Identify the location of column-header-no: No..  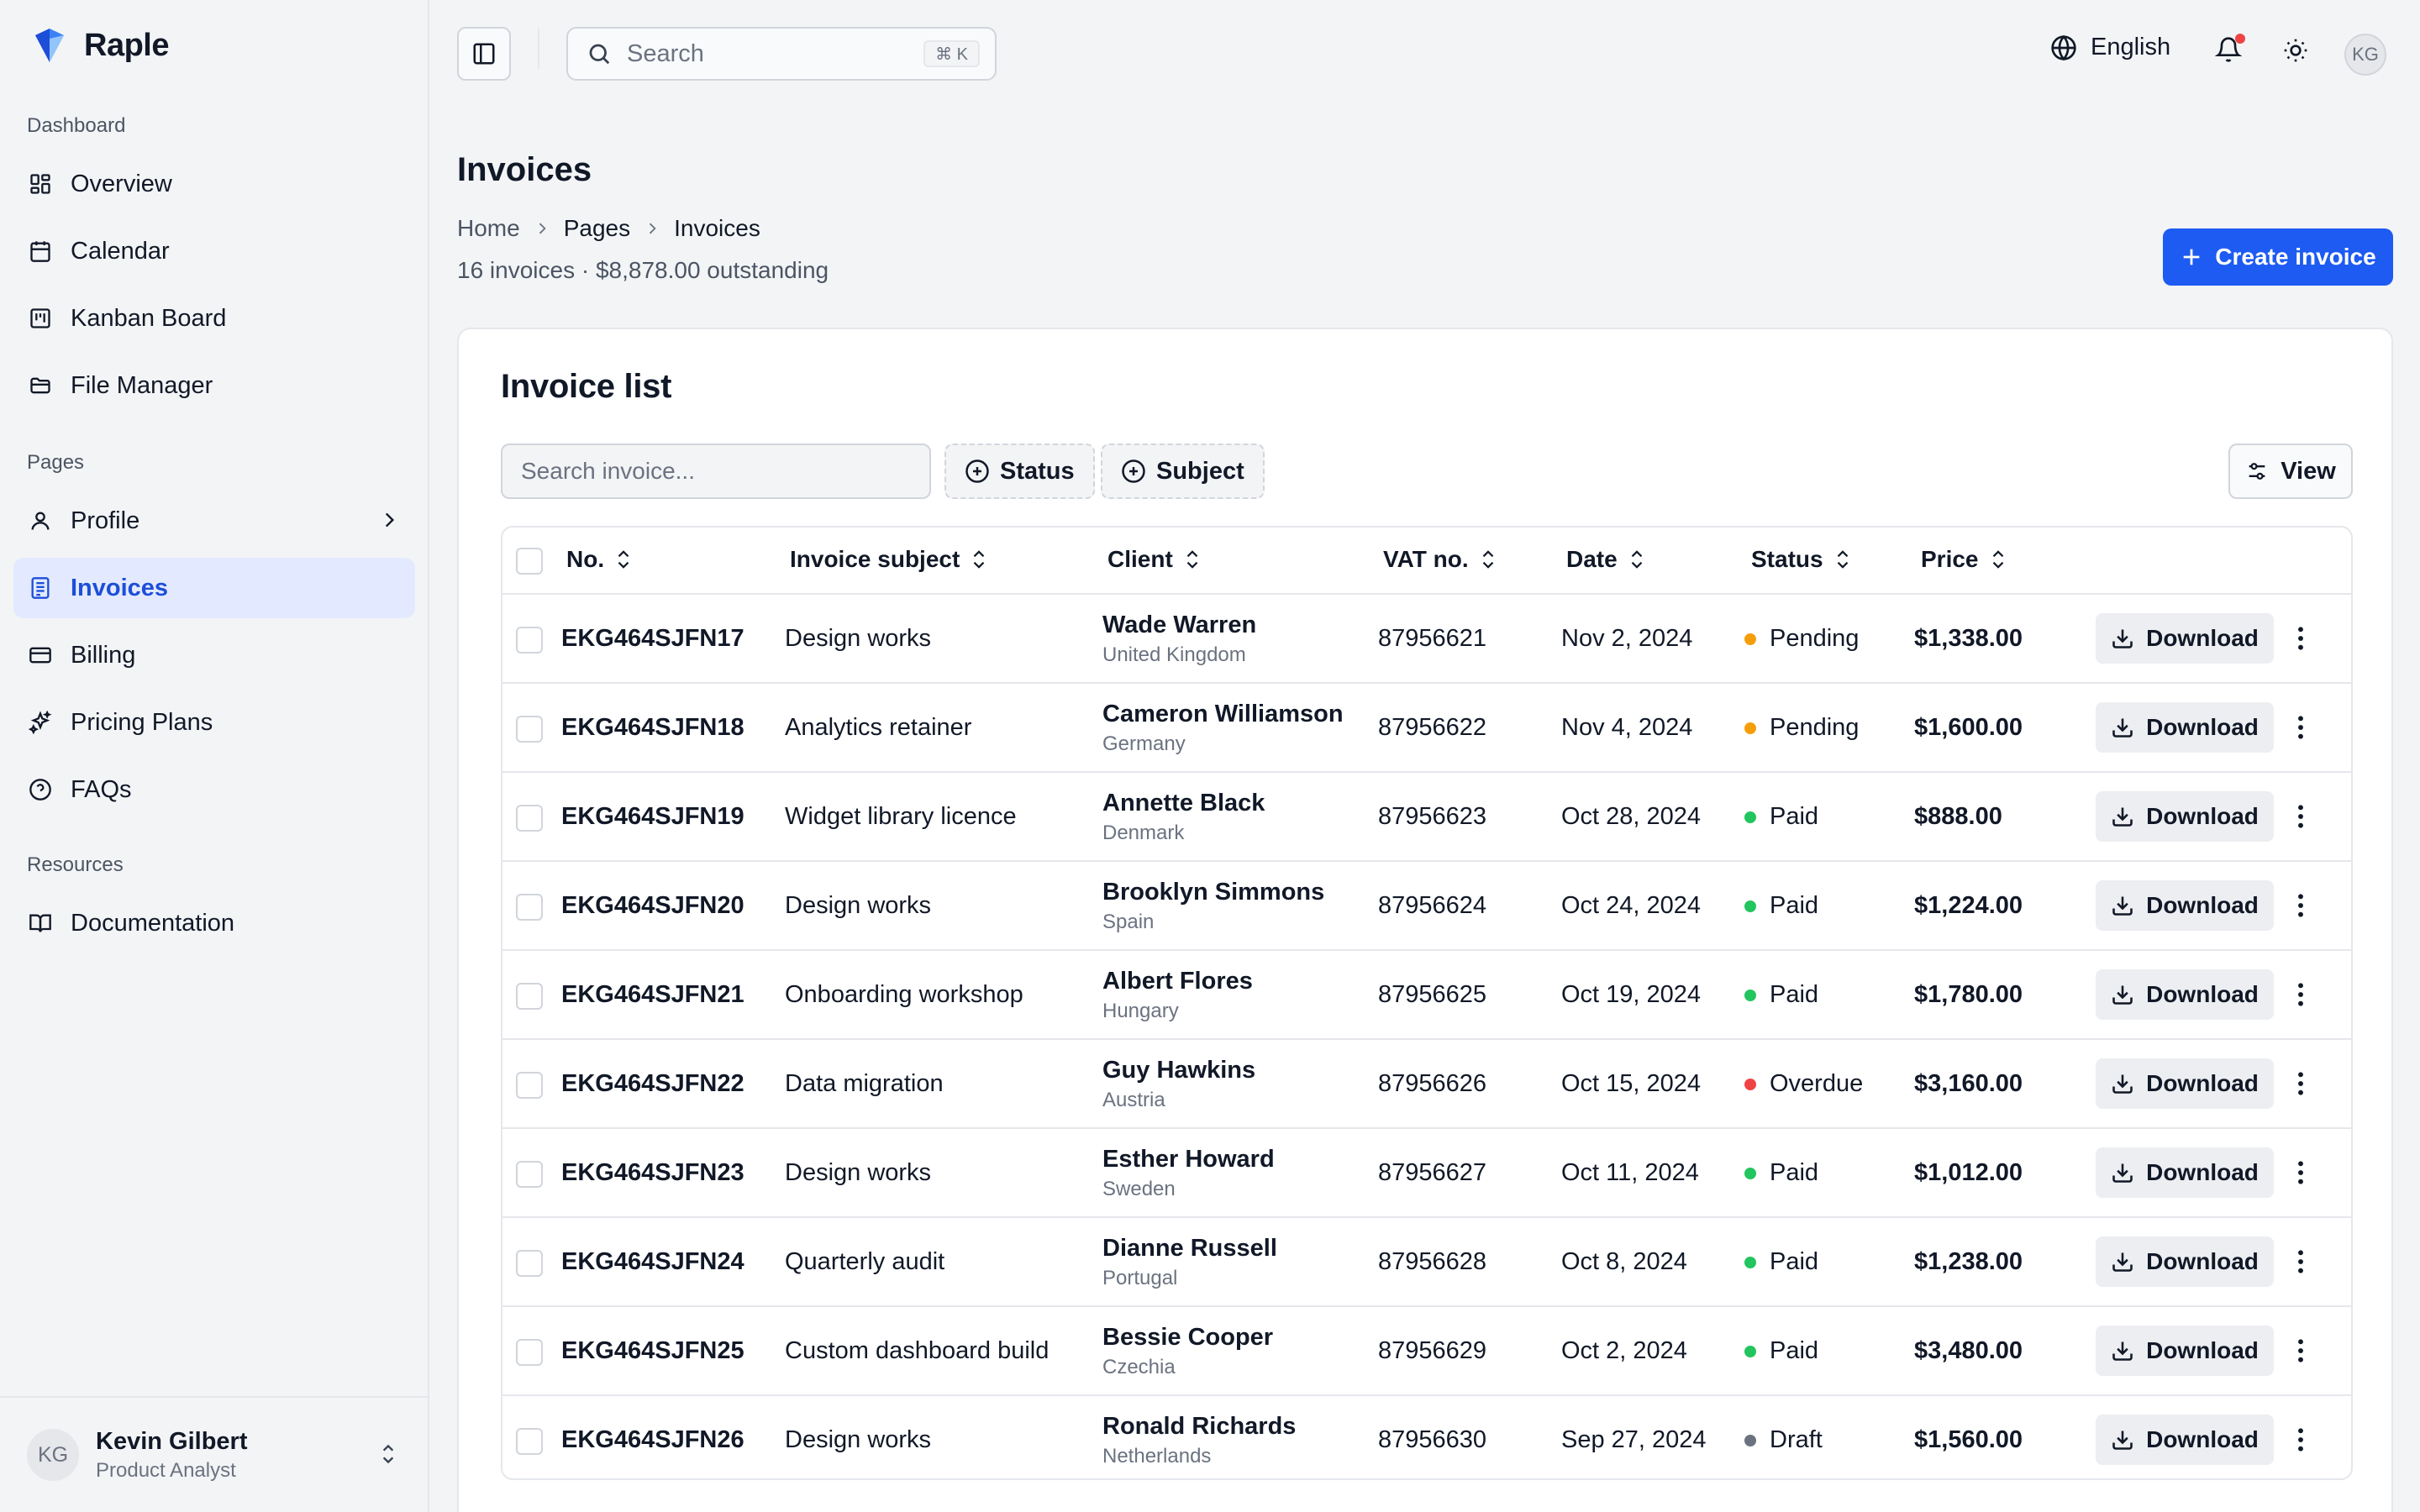
(599, 559).